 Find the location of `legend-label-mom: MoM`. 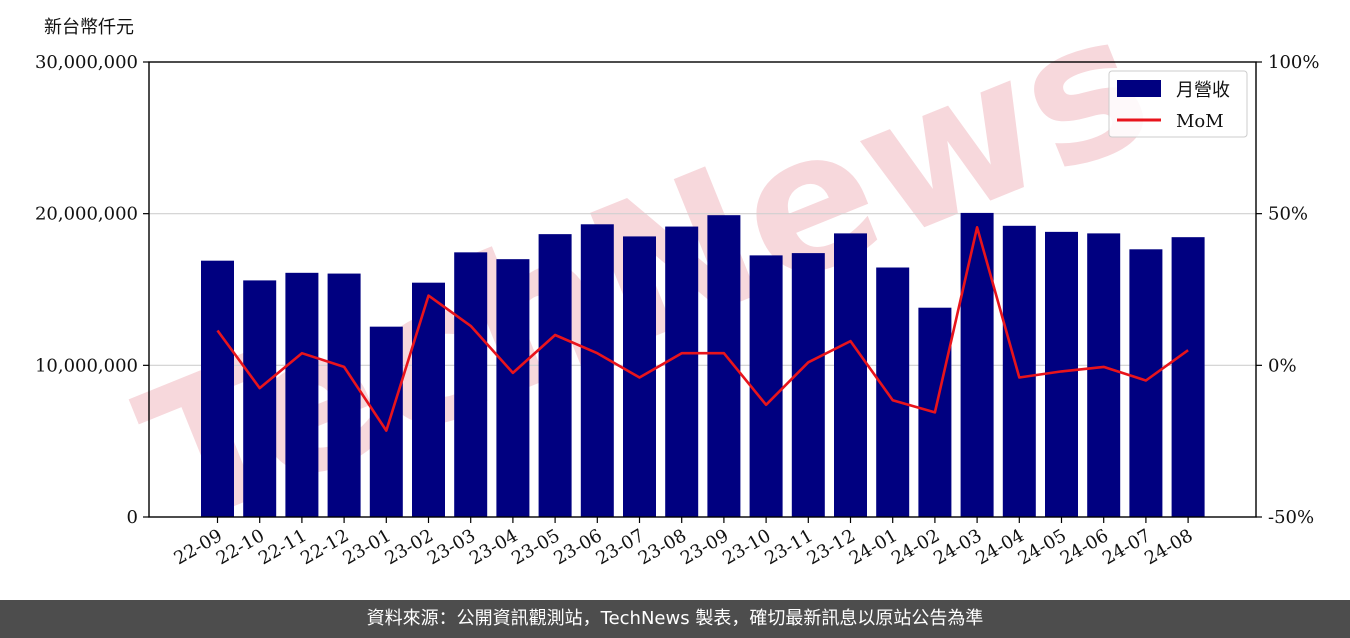

legend-label-mom: MoM is located at coordinates (1200, 121).